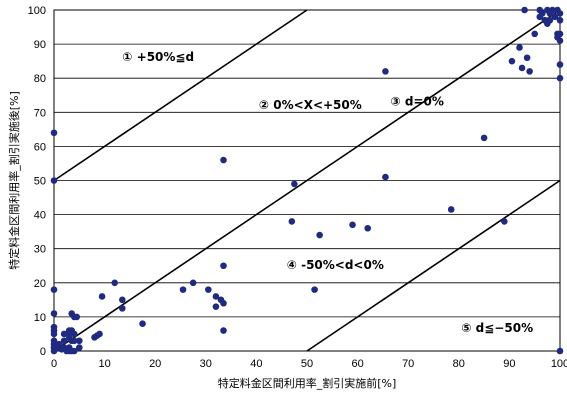  I want to click on y-tick-label: 0, so click(43, 352).